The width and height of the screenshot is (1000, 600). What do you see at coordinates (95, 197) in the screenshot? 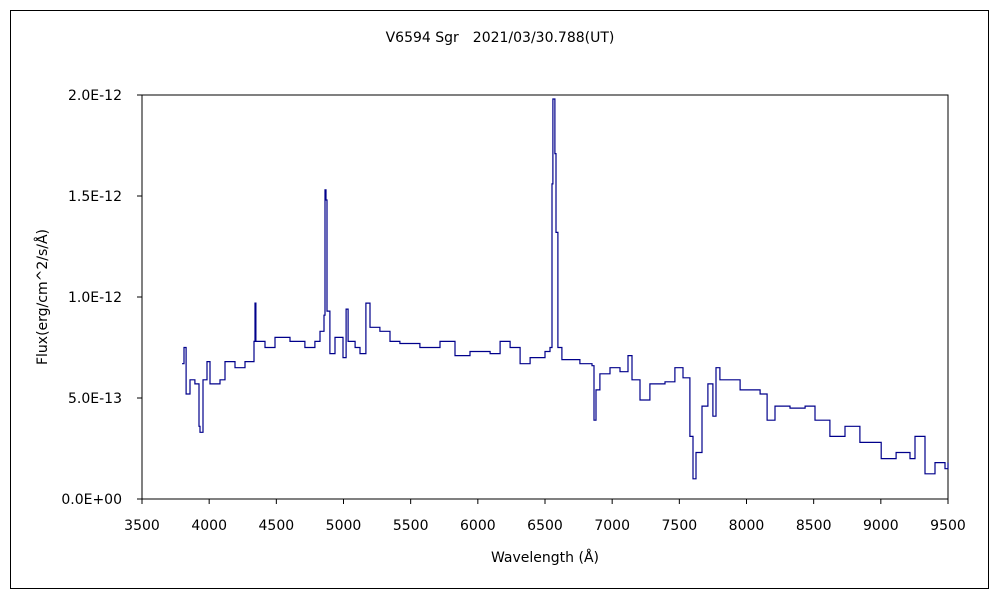
I see `y-tick-label: 1.5E-12` at bounding box center [95, 197].